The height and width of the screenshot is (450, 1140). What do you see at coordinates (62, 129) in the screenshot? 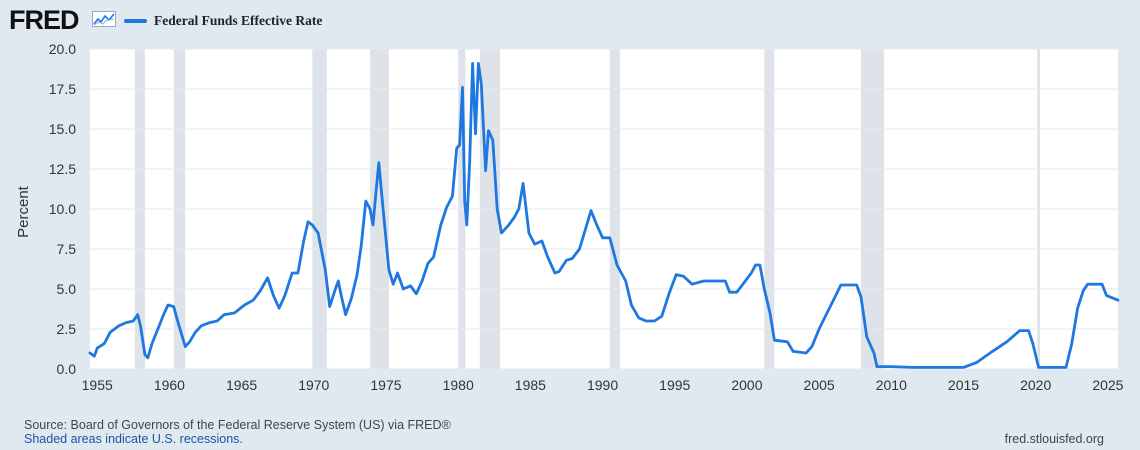
I see `y-tick-label: 15.0` at bounding box center [62, 129].